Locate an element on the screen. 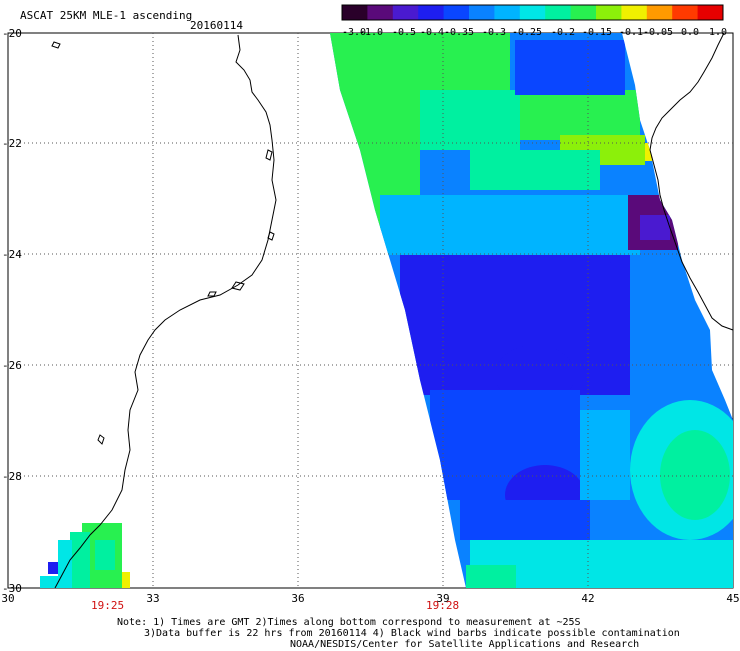 The width and height of the screenshot is (740, 651). lat-tick-label: -28 is located at coordinates (12, 476).